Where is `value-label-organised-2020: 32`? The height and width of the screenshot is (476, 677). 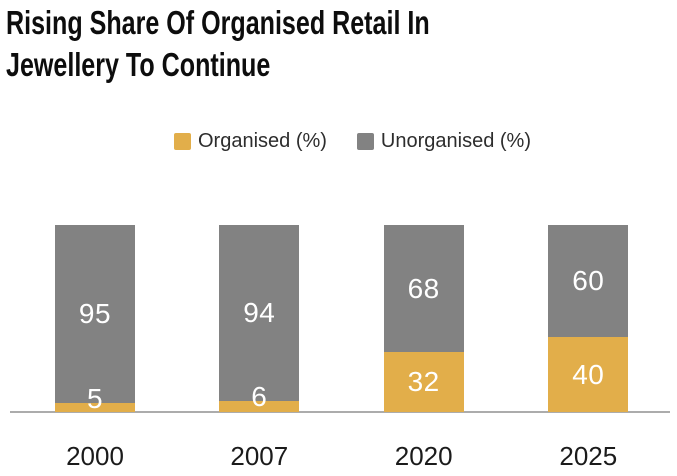 value-label-organised-2020: 32 is located at coordinates (423, 382).